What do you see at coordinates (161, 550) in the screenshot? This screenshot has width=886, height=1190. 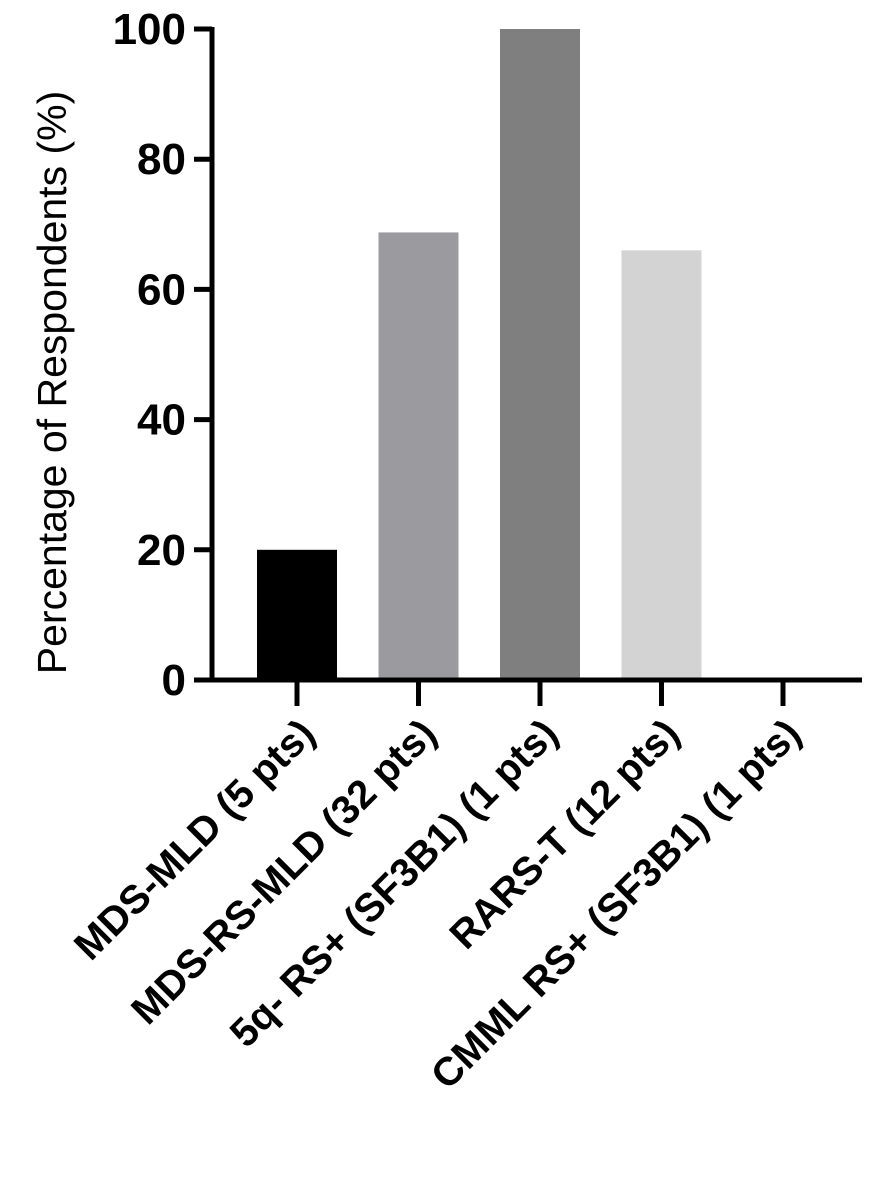 I see `y-tick-label: 20` at bounding box center [161, 550].